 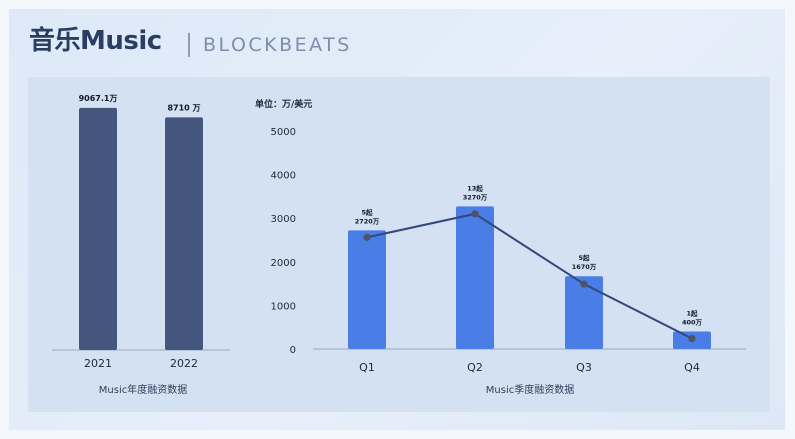 I want to click on annual-tick-label-2022: 2022, so click(x=184, y=363).